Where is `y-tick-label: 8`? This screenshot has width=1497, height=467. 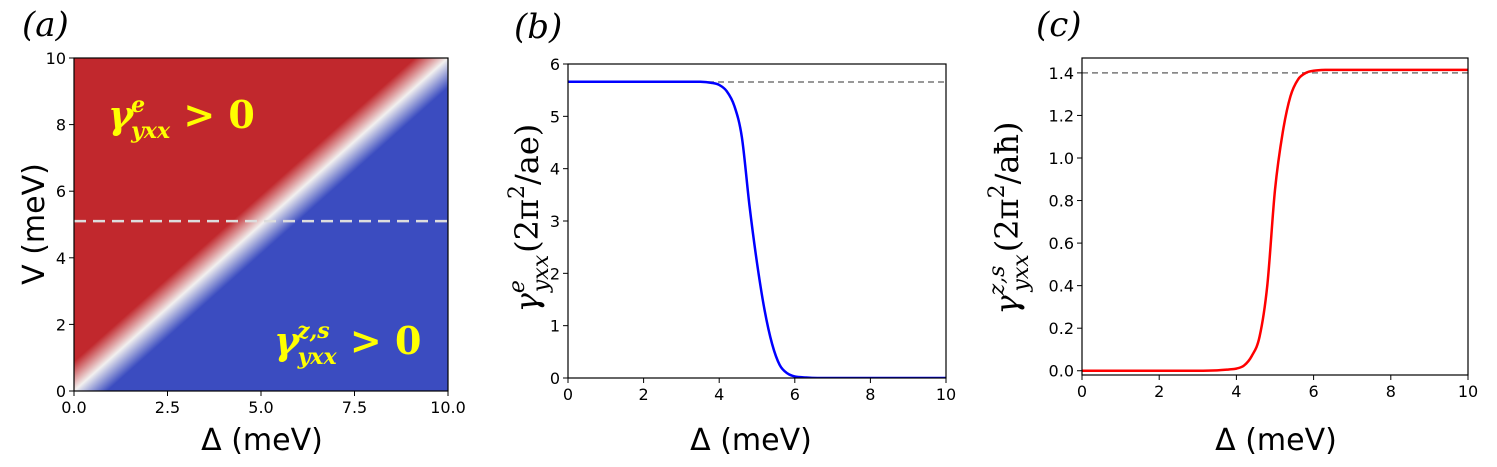
y-tick-label: 8 is located at coordinates (61, 125).